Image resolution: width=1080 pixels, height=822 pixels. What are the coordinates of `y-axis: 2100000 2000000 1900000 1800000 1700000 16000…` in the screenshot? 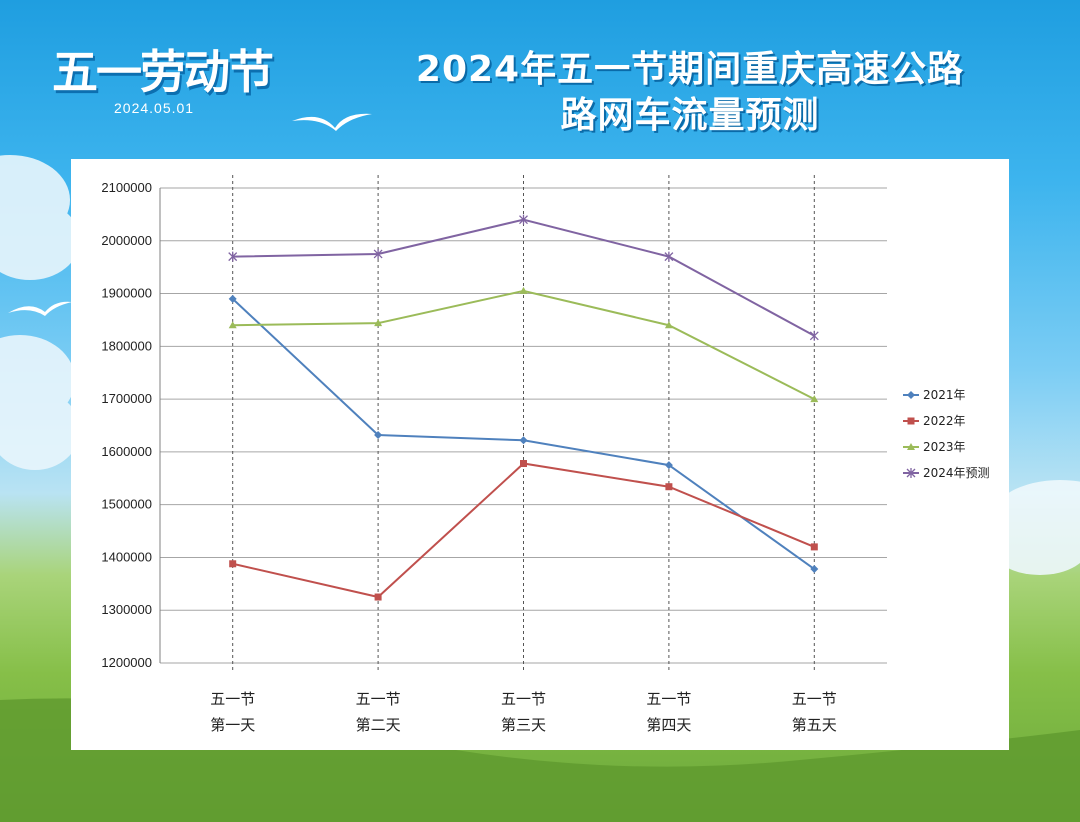 It's located at (131, 425).